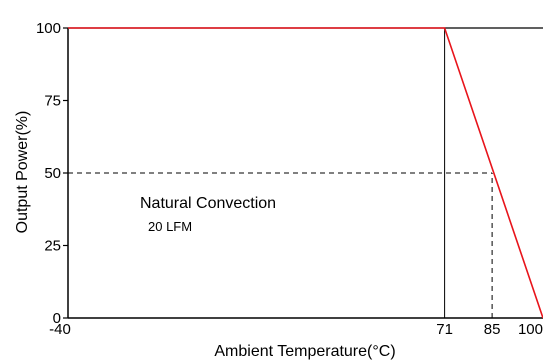 The width and height of the screenshot is (543, 361). What do you see at coordinates (60, 329) in the screenshot?
I see `x-tick-label--40: -40` at bounding box center [60, 329].